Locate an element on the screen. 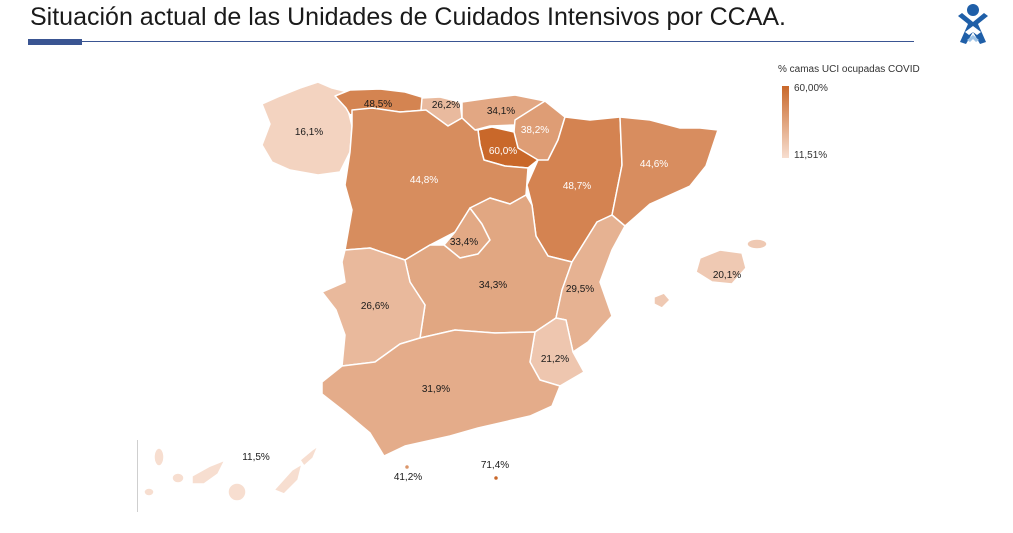 The width and height of the screenshot is (1013, 533). person-cross-logo-icon is located at coordinates (973, 24).